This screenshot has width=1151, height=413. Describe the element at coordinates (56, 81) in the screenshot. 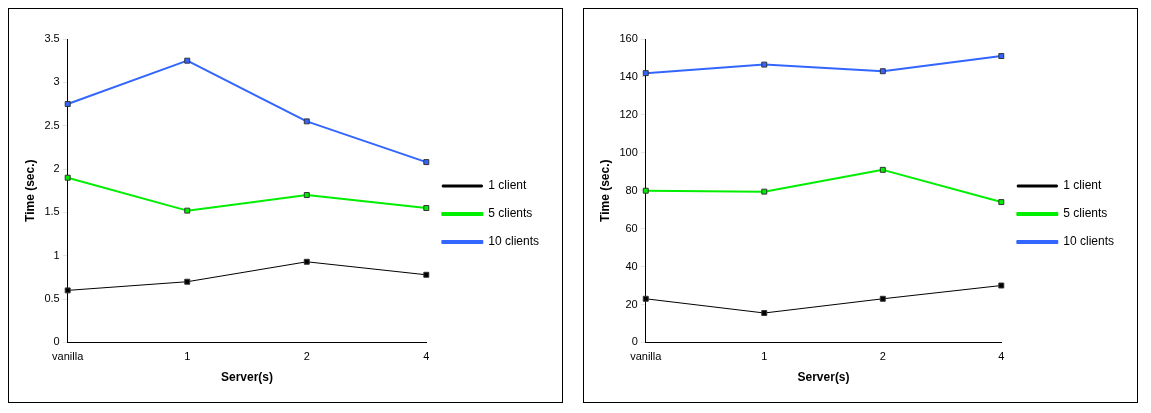

I see `y-tick-label: 3` at that location.